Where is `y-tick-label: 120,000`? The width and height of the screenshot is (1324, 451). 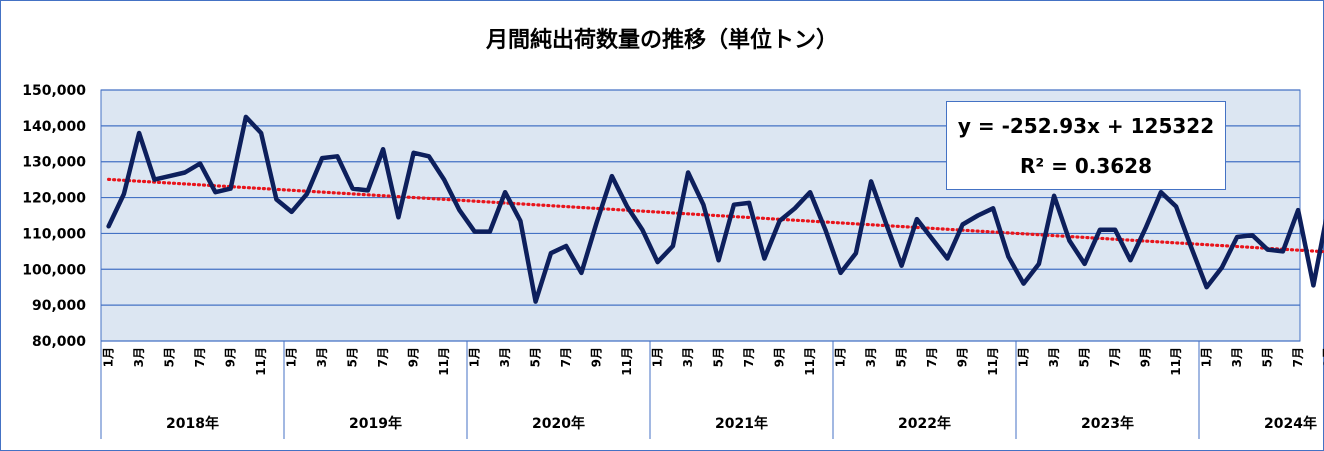 y-tick-label: 120,000 is located at coordinates (54, 199).